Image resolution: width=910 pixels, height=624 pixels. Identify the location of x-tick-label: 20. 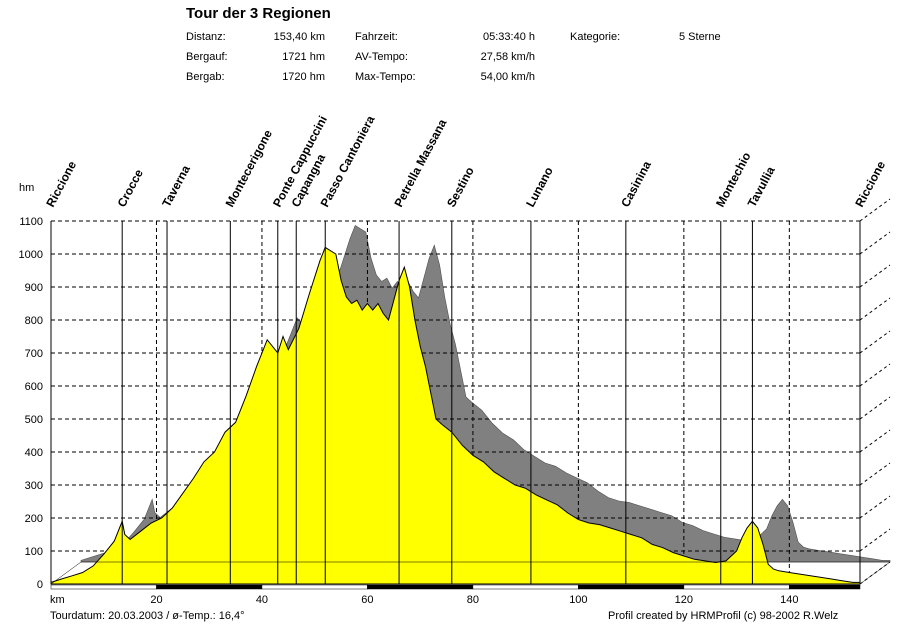
(156, 600).